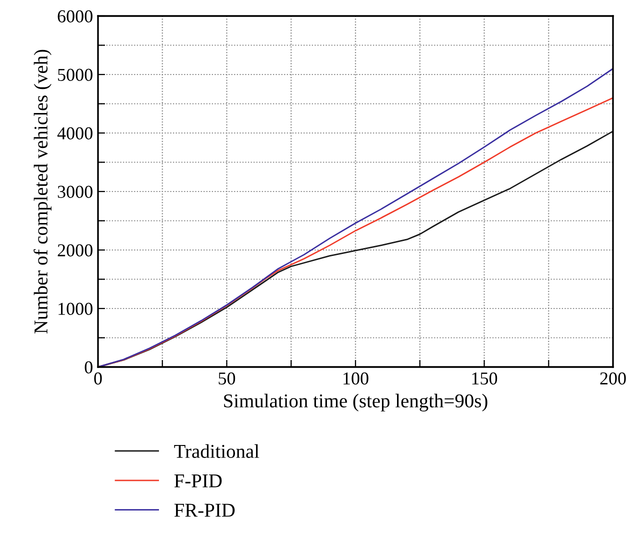 This screenshot has height=536, width=627. What do you see at coordinates (227, 378) in the screenshot?
I see `x-tick-label: 50` at bounding box center [227, 378].